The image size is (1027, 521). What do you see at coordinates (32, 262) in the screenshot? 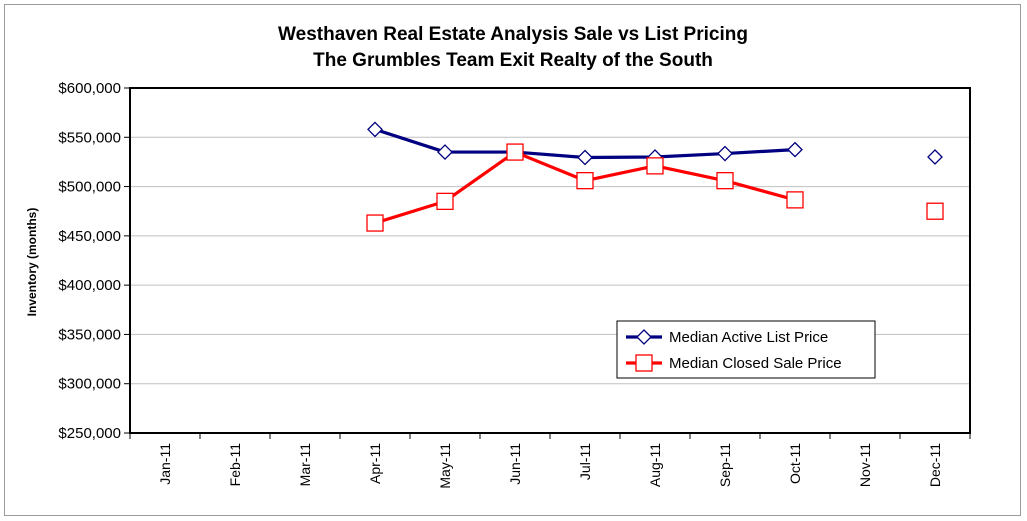
I see `y-axis-label: Inventory (months)` at bounding box center [32, 262].